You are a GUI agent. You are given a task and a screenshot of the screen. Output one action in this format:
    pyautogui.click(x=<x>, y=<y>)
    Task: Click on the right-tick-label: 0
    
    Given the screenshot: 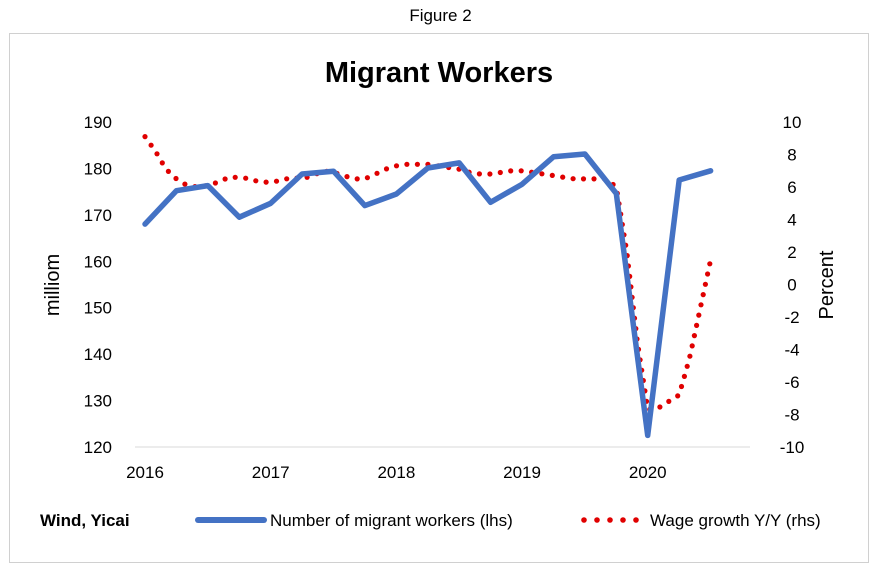 What is the action you would take?
    pyautogui.click(x=791, y=285)
    